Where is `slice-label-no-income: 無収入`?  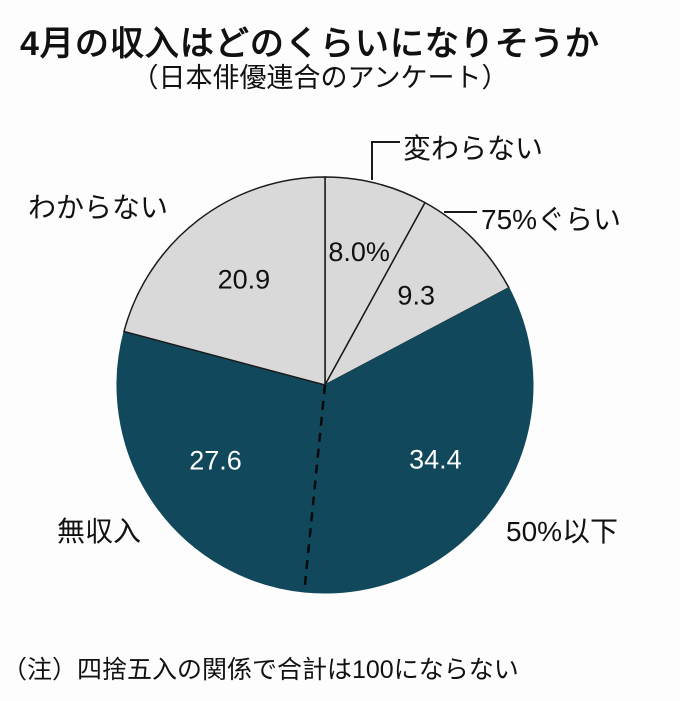
slice-label-no-income: 無収入 is located at coordinates (99, 531).